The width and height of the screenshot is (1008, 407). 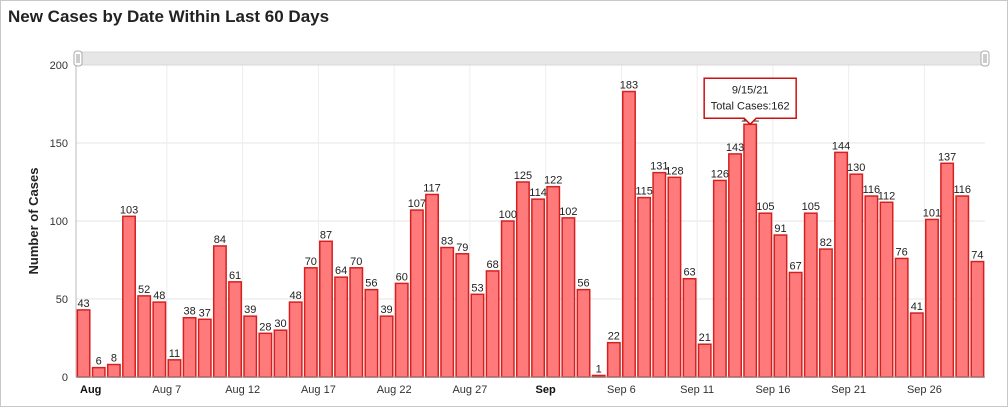 I want to click on bar-value-label: 114, so click(x=538, y=193).